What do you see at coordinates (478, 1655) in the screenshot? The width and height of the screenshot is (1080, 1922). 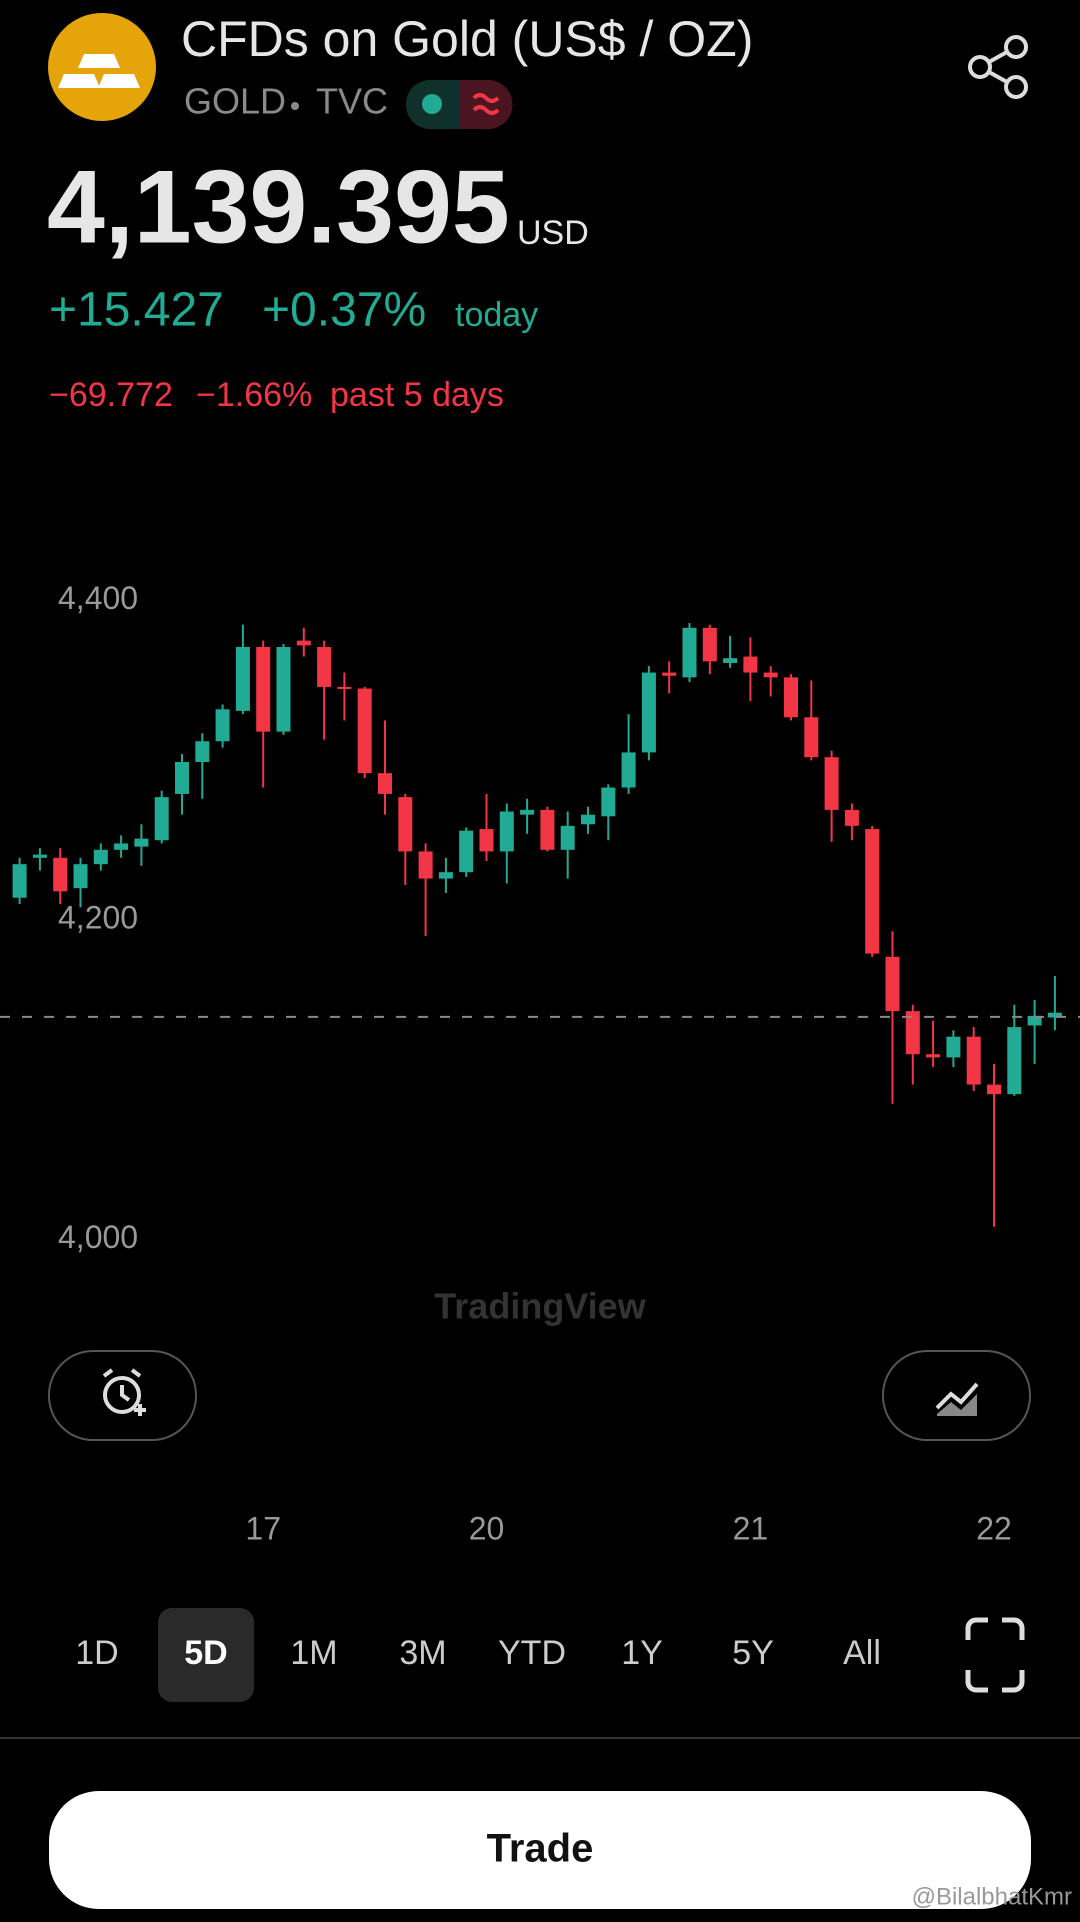 I see `range-selector: 1D 5D 1M 3M YTD 1Y 5Y All` at bounding box center [478, 1655].